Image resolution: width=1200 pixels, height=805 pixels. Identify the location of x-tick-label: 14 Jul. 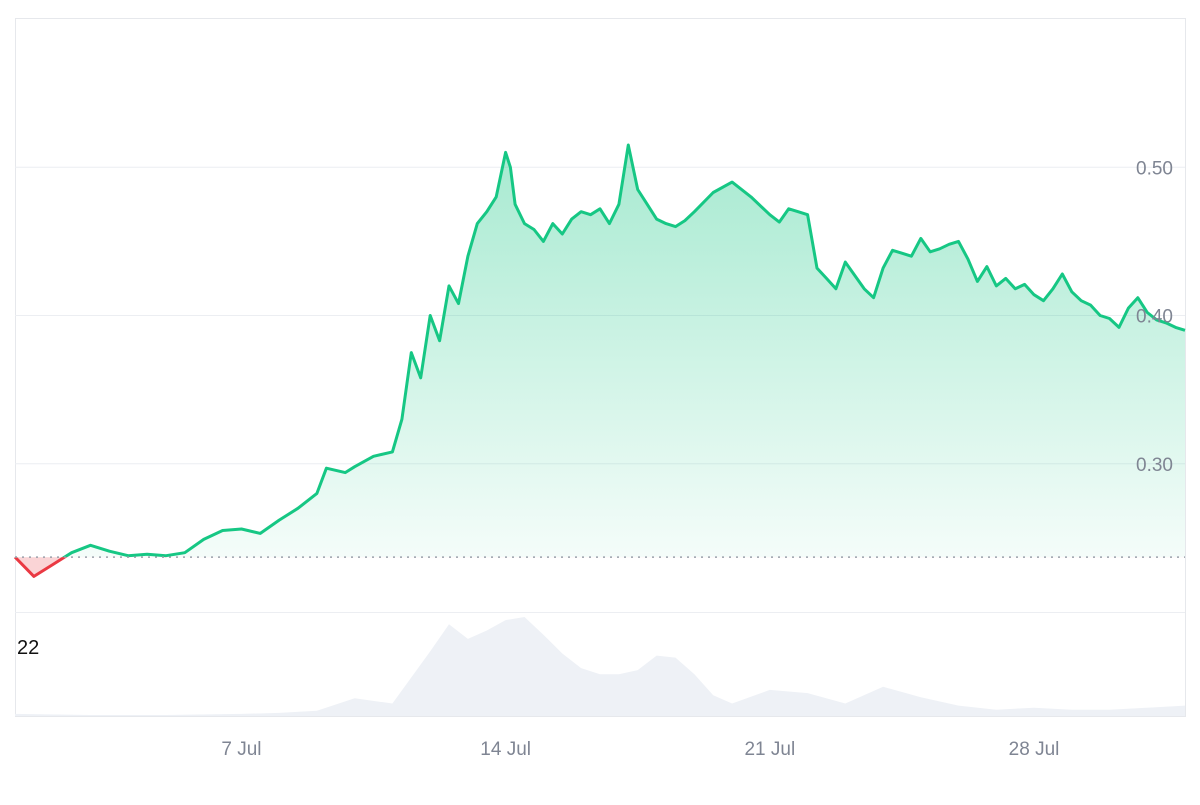
(505, 749).